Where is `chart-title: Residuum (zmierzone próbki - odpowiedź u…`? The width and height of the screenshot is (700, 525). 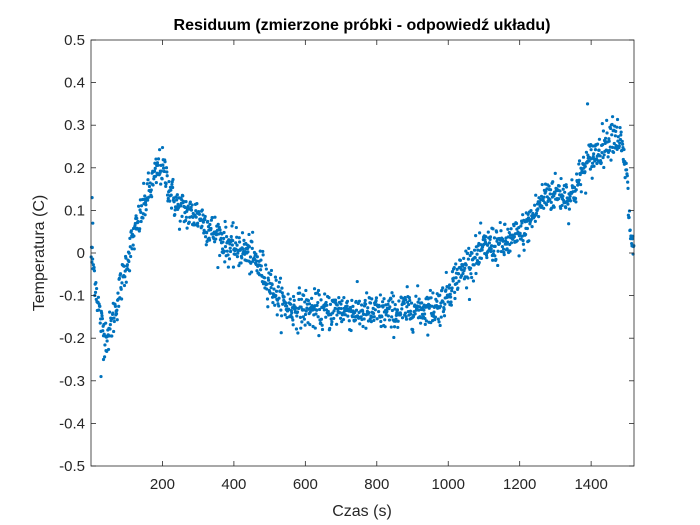 chart-title: Residuum (zmierzone próbki - odpowiedź u… is located at coordinates (362, 25).